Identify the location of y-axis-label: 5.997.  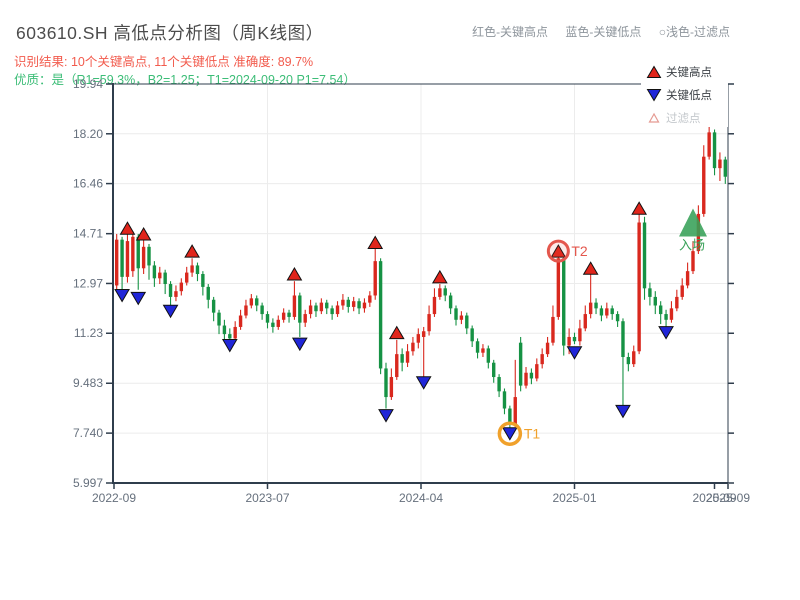
(88, 483).